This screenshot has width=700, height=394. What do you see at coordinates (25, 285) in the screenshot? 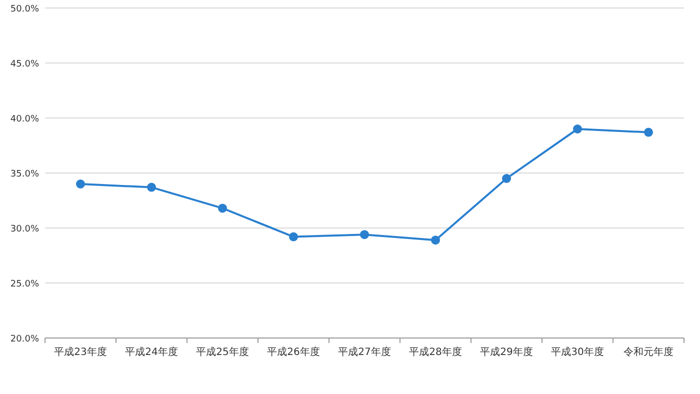
I see `y-tick-label: 25.0%` at bounding box center [25, 285].